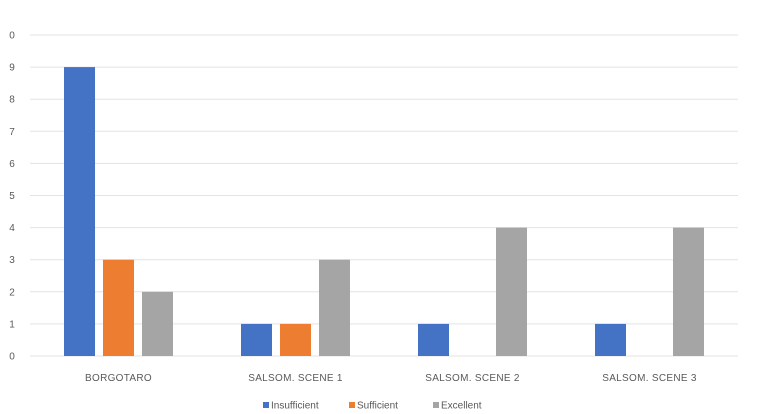 Image resolution: width=772 pixels, height=414 pixels. I want to click on y-tick-label: 7, so click(12, 132).